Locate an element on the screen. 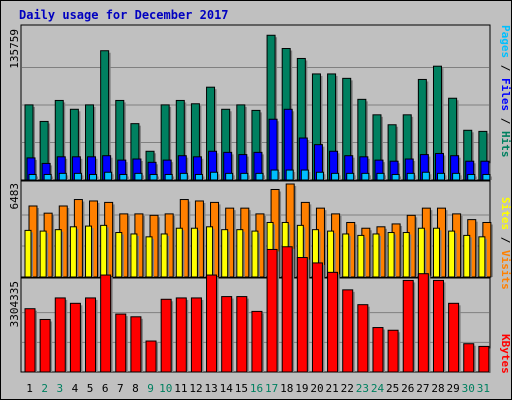 The height and width of the screenshot is (400, 512). day-label-10: 10 is located at coordinates (165, 388).